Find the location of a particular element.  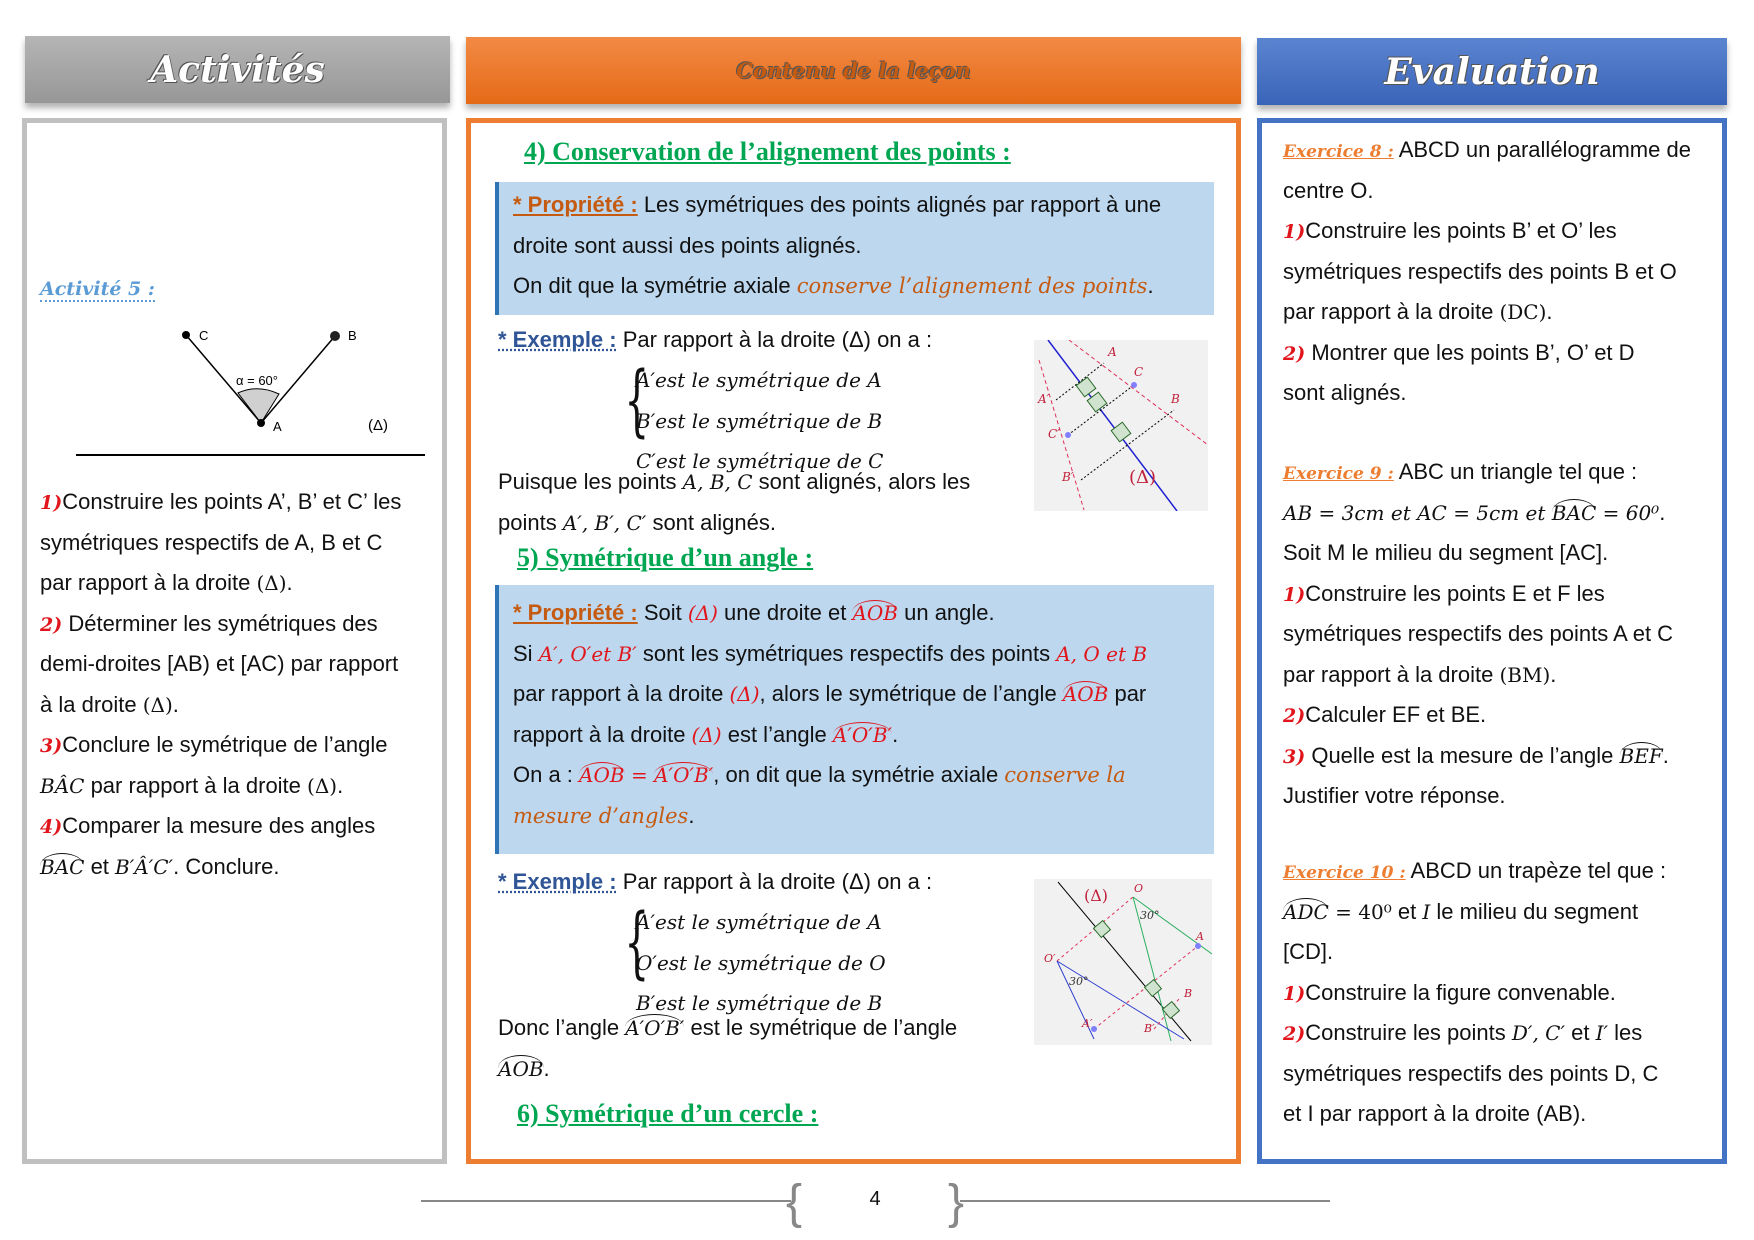

text-segment: 1) is located at coordinates (1294, 232).